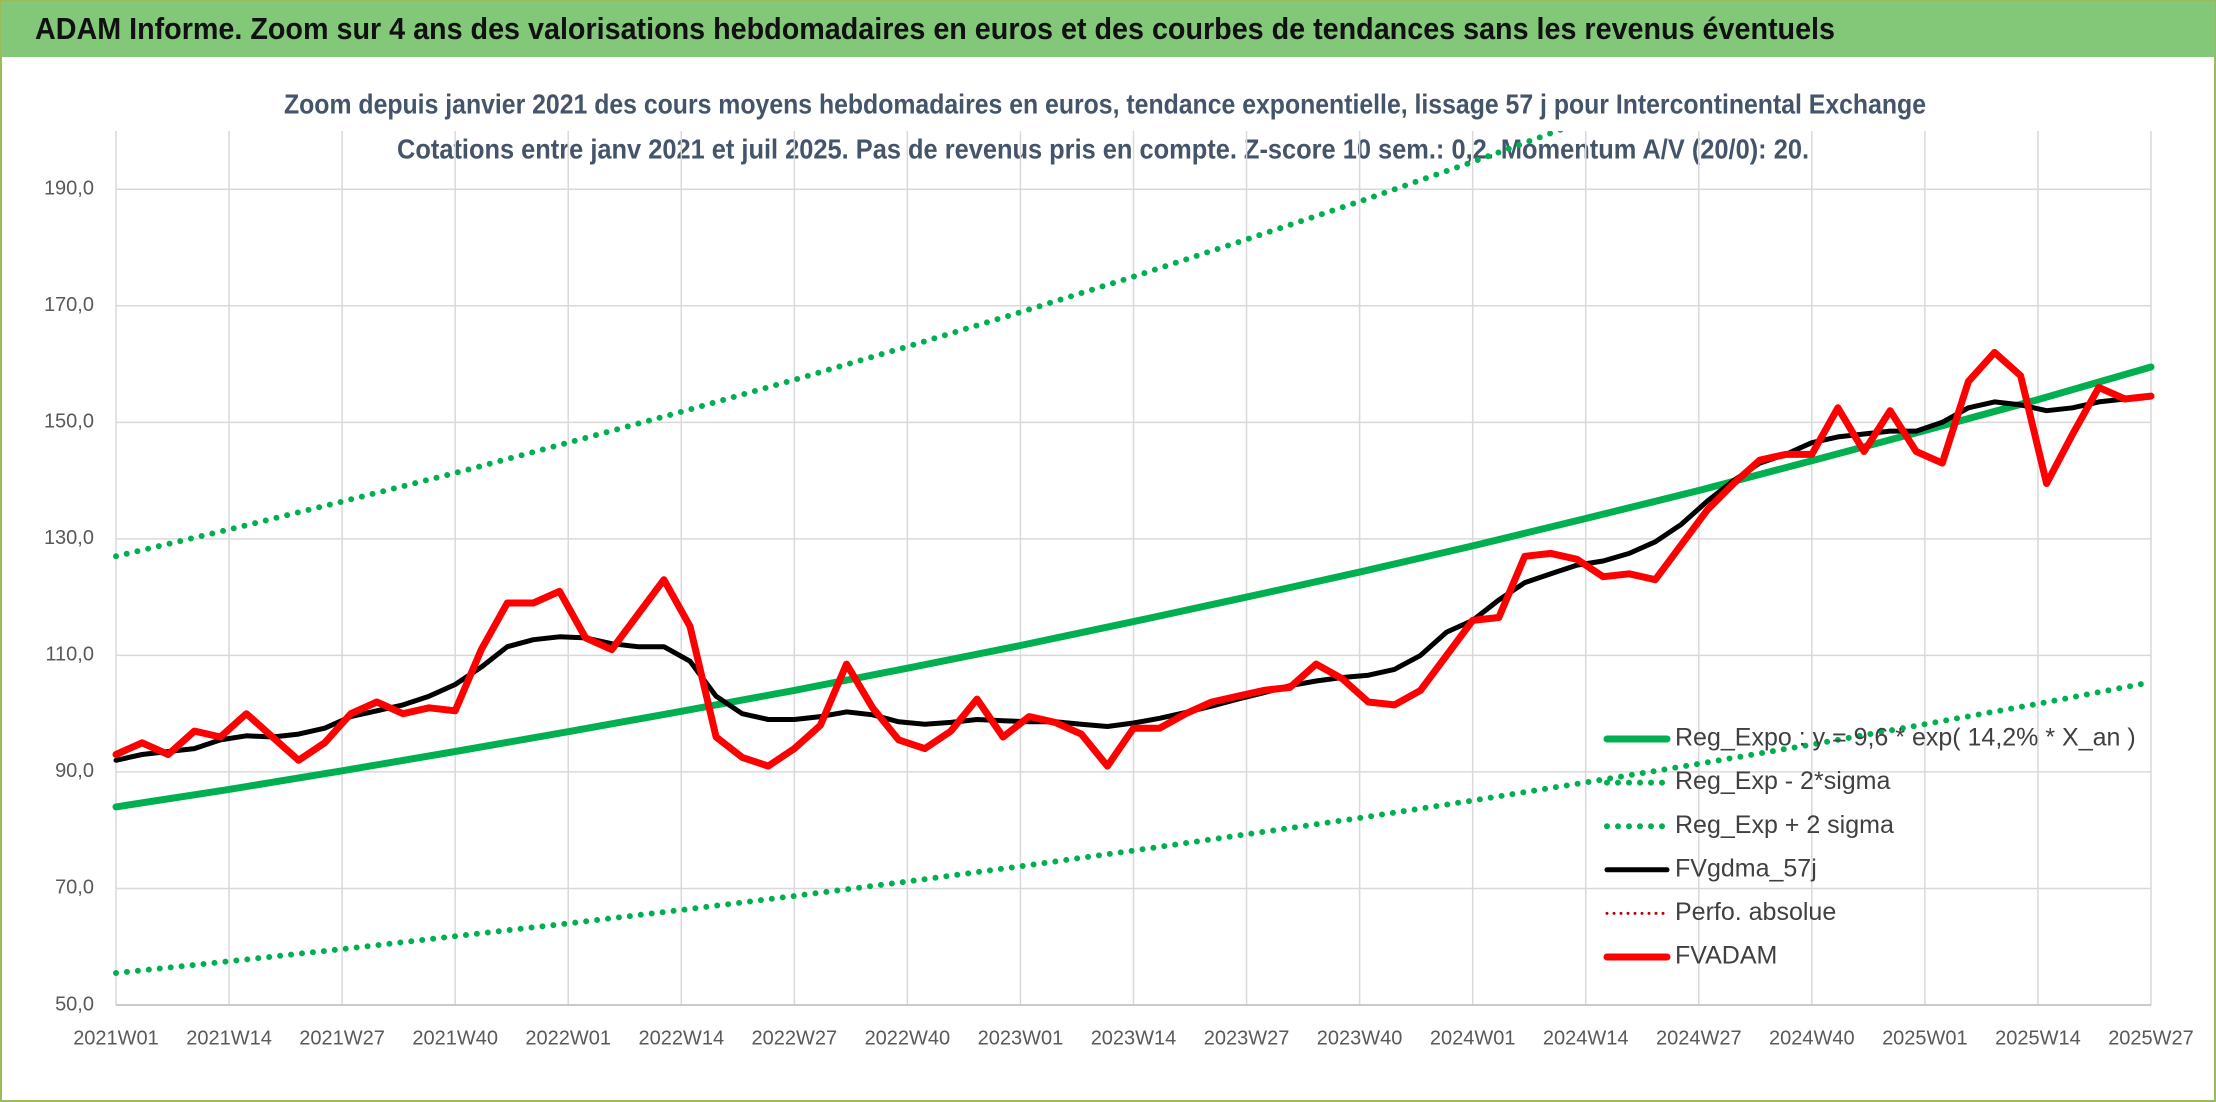  What do you see at coordinates (74, 771) in the screenshot?
I see `y-tick-label: 90,0` at bounding box center [74, 771].